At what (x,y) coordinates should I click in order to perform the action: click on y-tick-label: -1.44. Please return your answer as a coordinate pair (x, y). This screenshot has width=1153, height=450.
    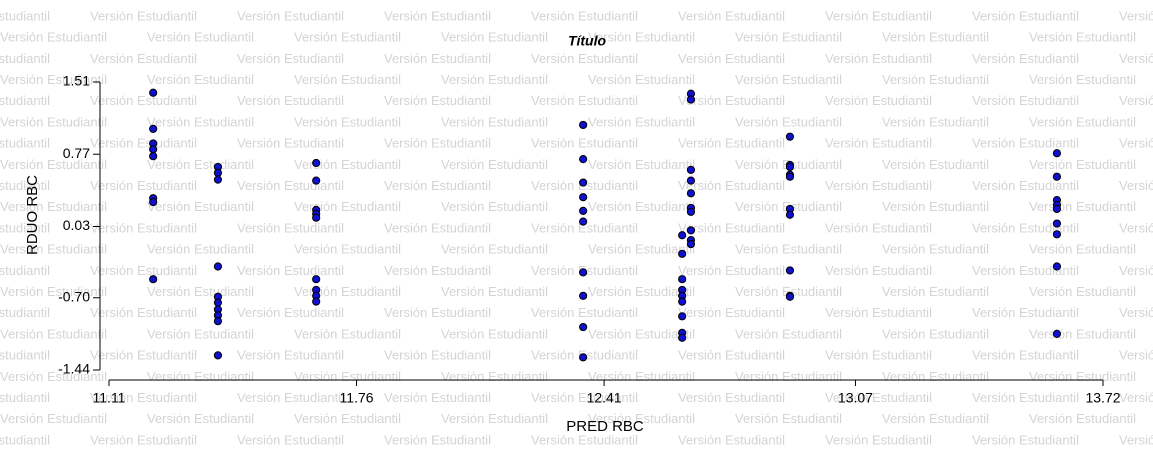
    Looking at the image, I should click on (74, 369).